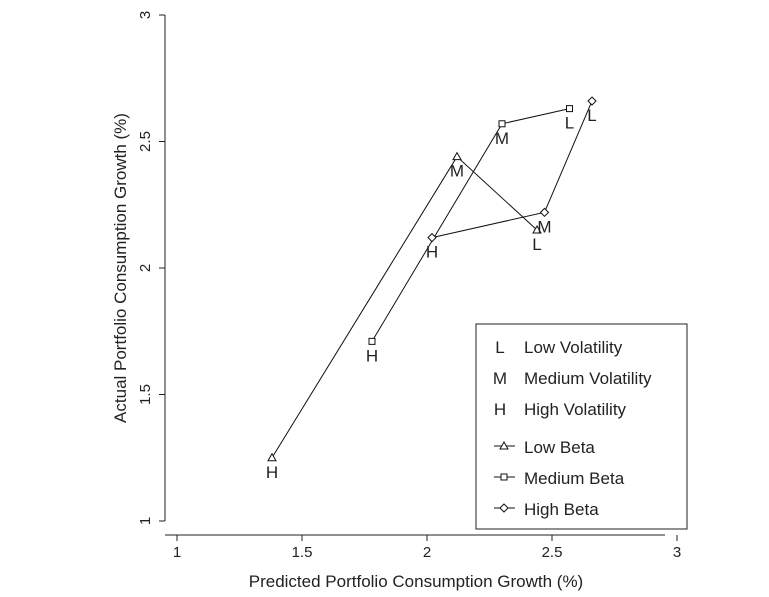 The width and height of the screenshot is (769, 597). I want to click on y-axis-label: Actual Portfolio Consumption Growth (%), so click(120, 268).